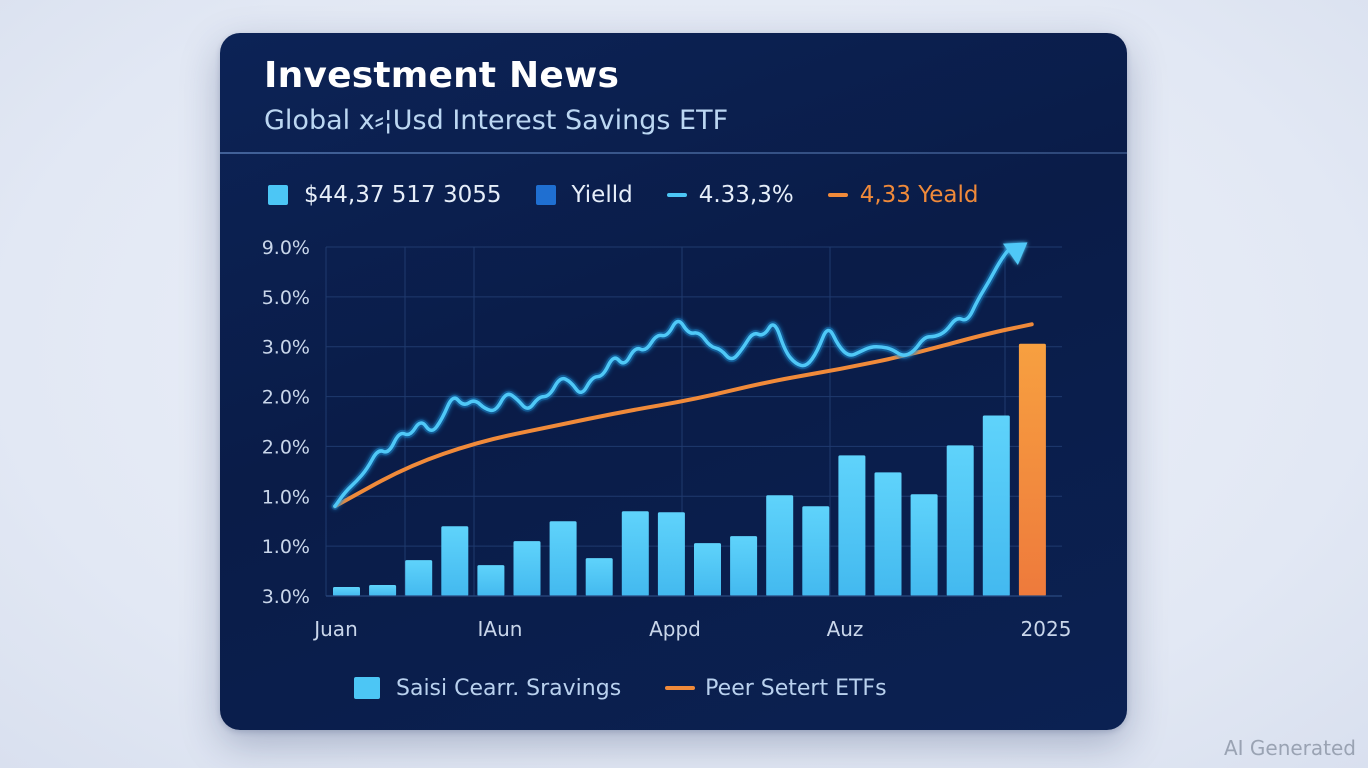 The image size is (1368, 768). I want to click on bottom-legend-item: Saisi Cearr. Sravings, so click(487, 688).